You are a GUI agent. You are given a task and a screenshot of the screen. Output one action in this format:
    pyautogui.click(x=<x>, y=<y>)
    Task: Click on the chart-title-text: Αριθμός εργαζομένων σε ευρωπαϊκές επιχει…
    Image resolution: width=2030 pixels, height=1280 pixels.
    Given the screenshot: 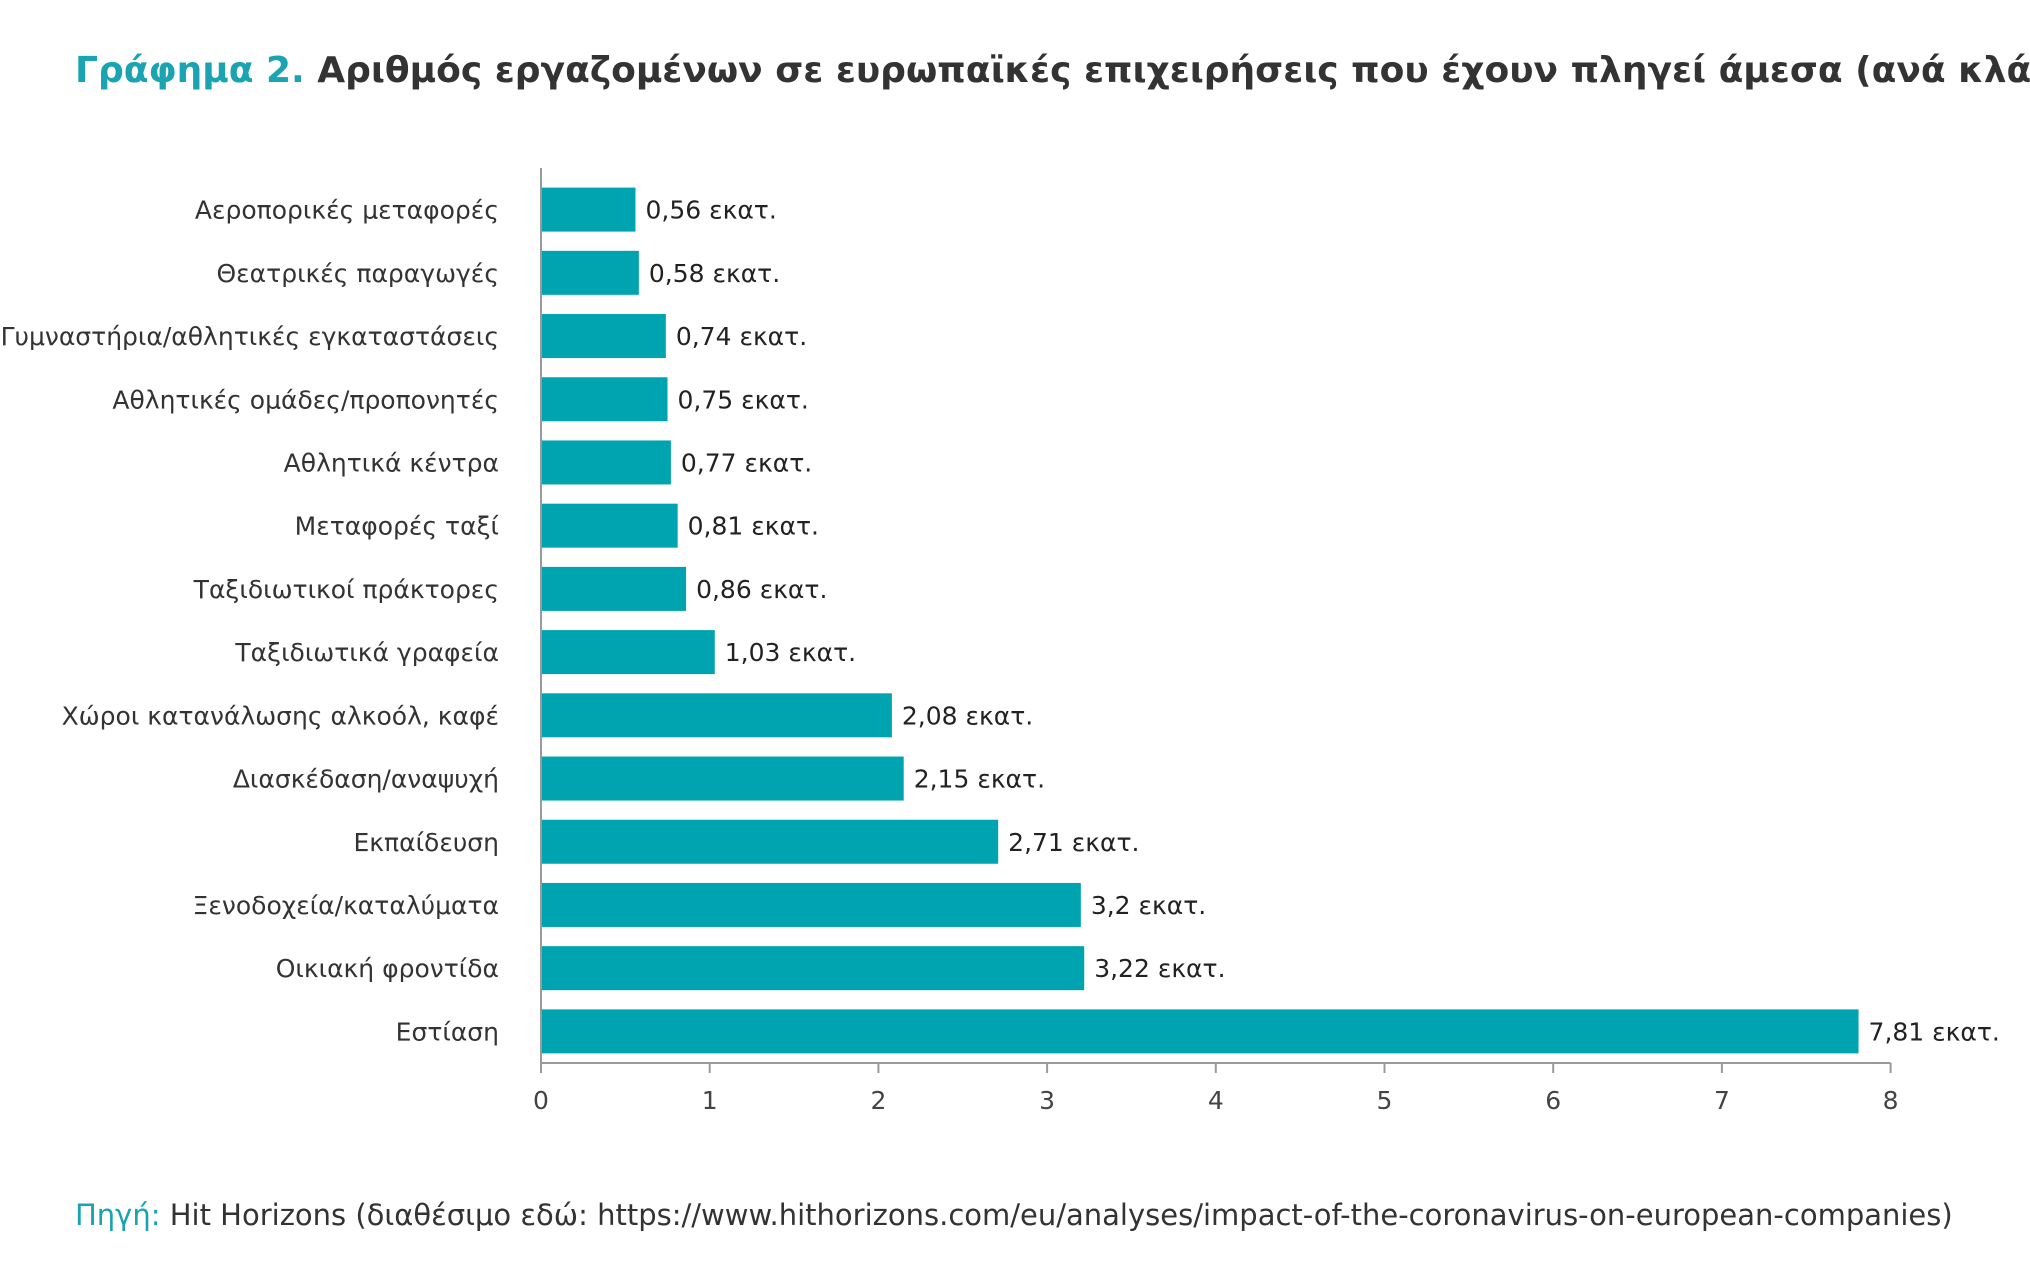 What is the action you would take?
    pyautogui.click(x=1173, y=70)
    